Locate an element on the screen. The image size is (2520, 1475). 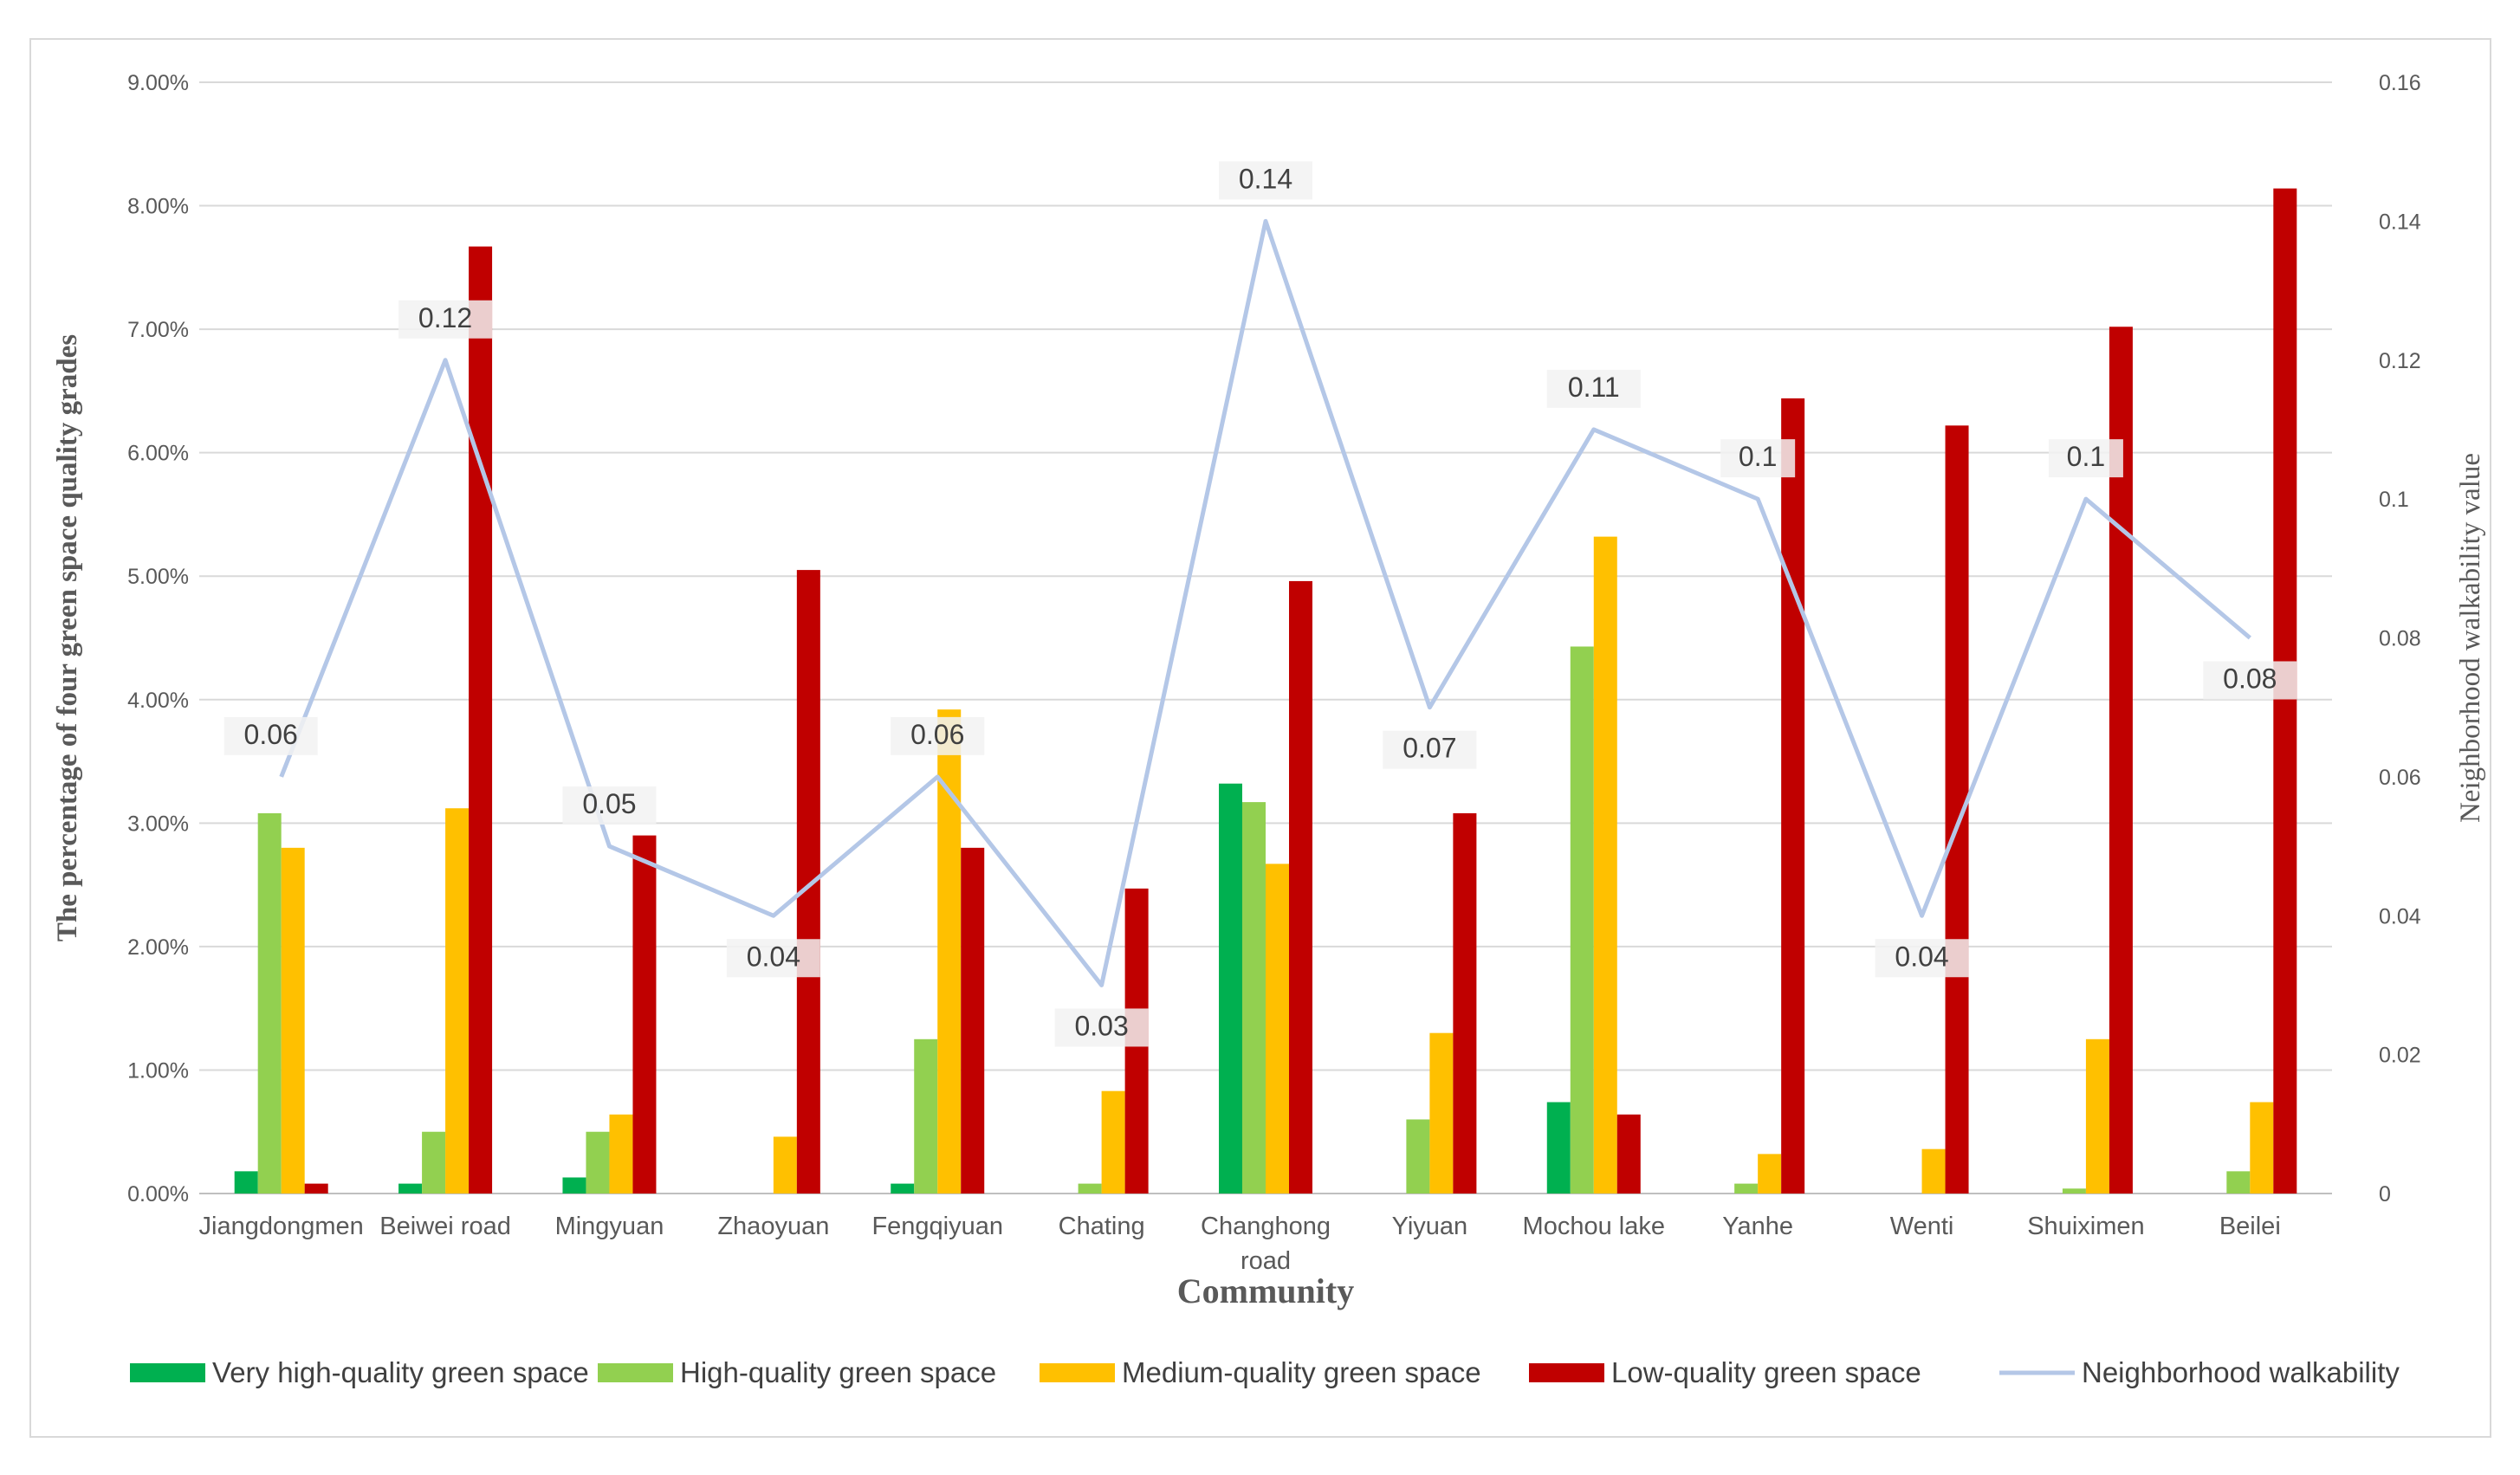
legend-label-low-quality-green-space: Low-quality green space is located at coordinates (1766, 1372).